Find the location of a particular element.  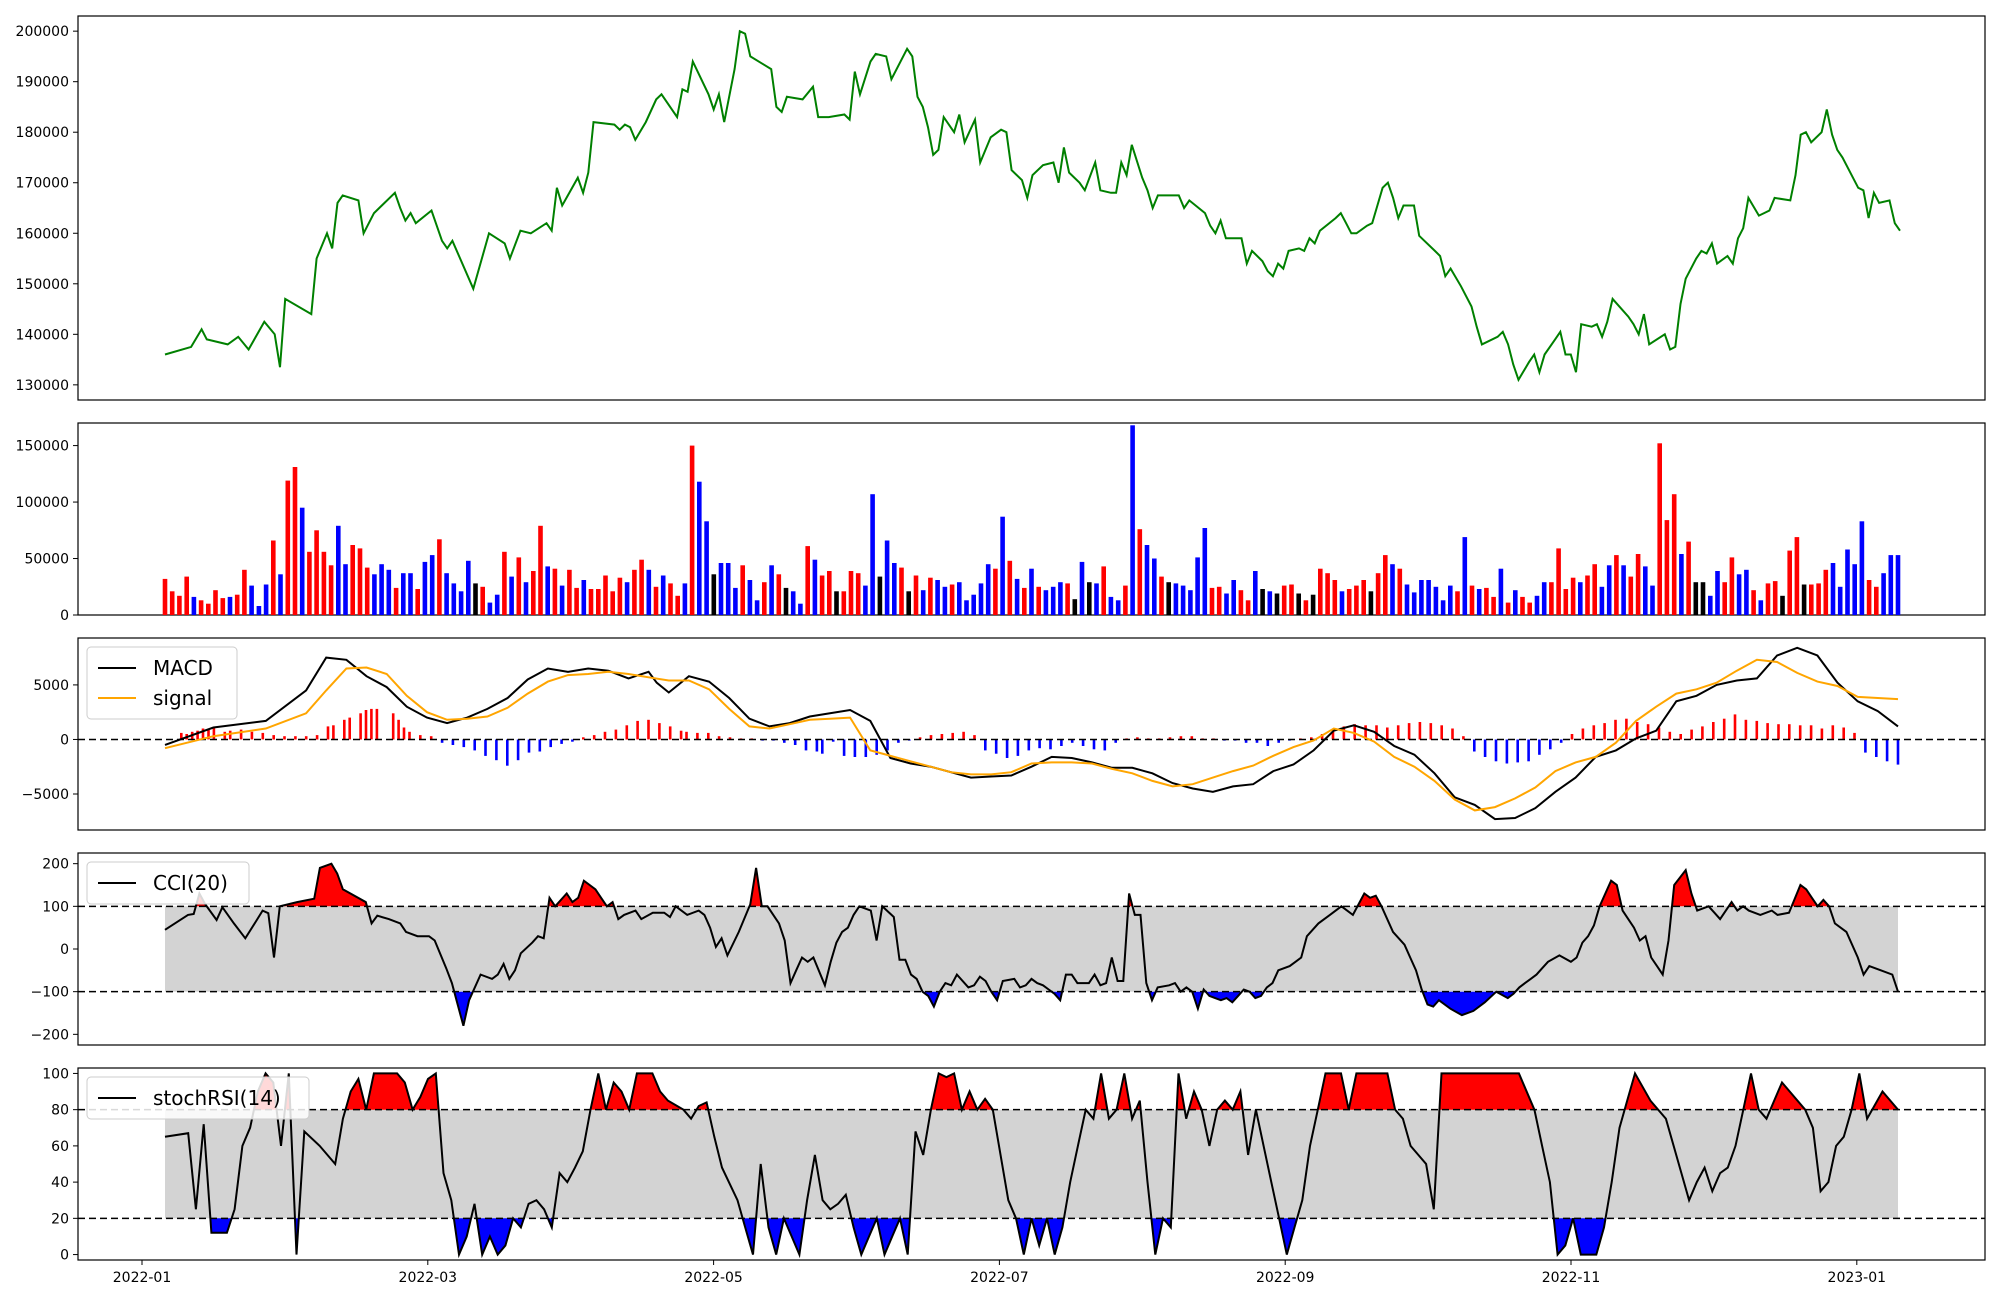

y-tick-label: −100 is located at coordinates (50, 993).